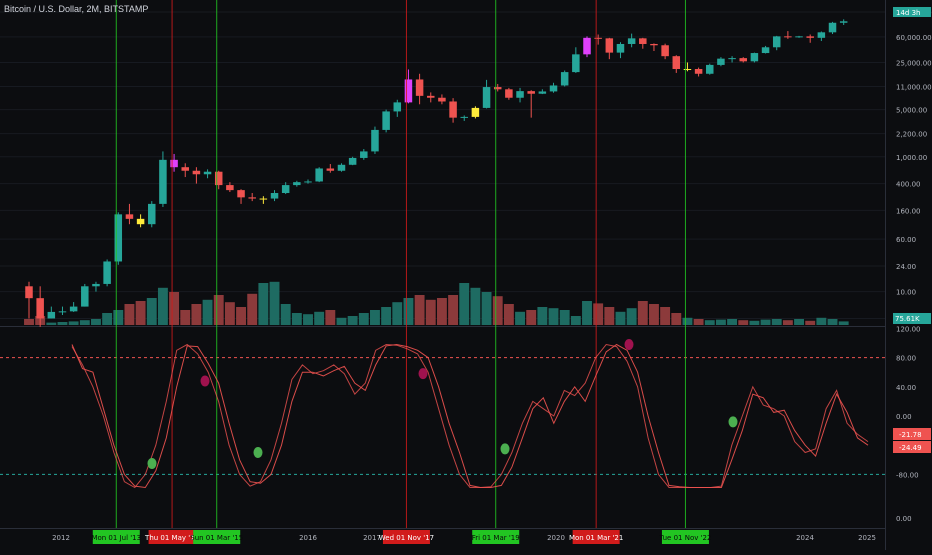 This screenshot has height=555, width=932. Describe the element at coordinates (908, 185) in the screenshot. I see `price-tick-label: 400.00` at that location.